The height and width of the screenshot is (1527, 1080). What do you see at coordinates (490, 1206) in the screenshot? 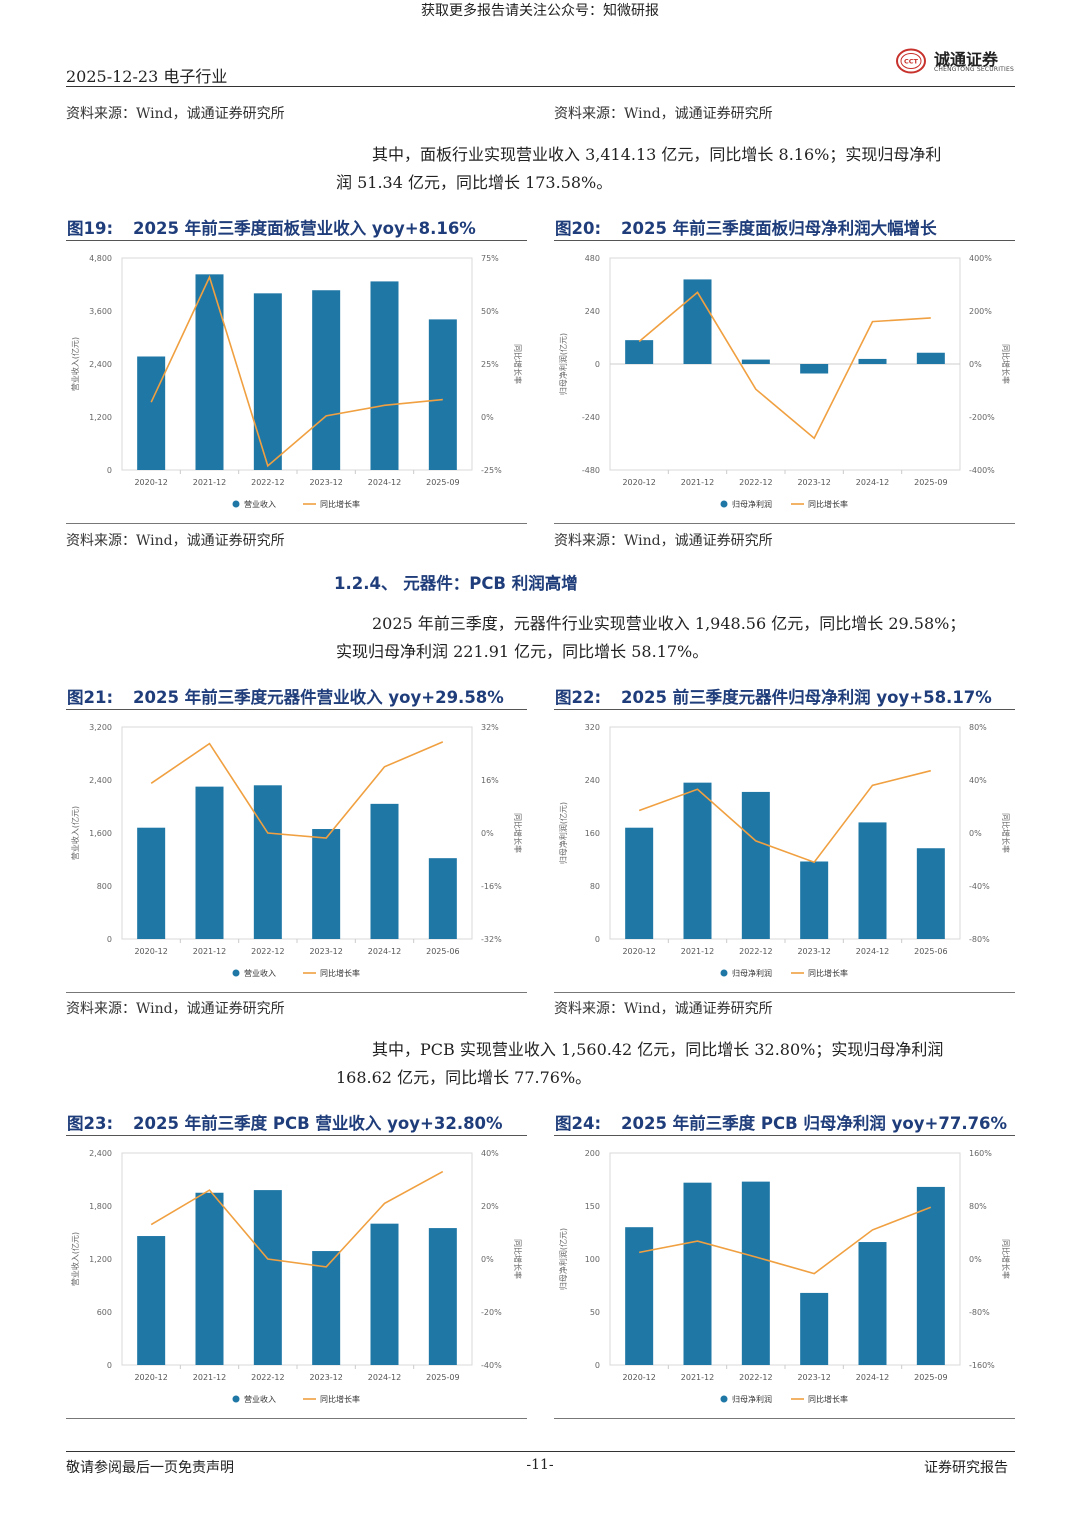
I see `y2-tick-label: 20%` at bounding box center [490, 1206].